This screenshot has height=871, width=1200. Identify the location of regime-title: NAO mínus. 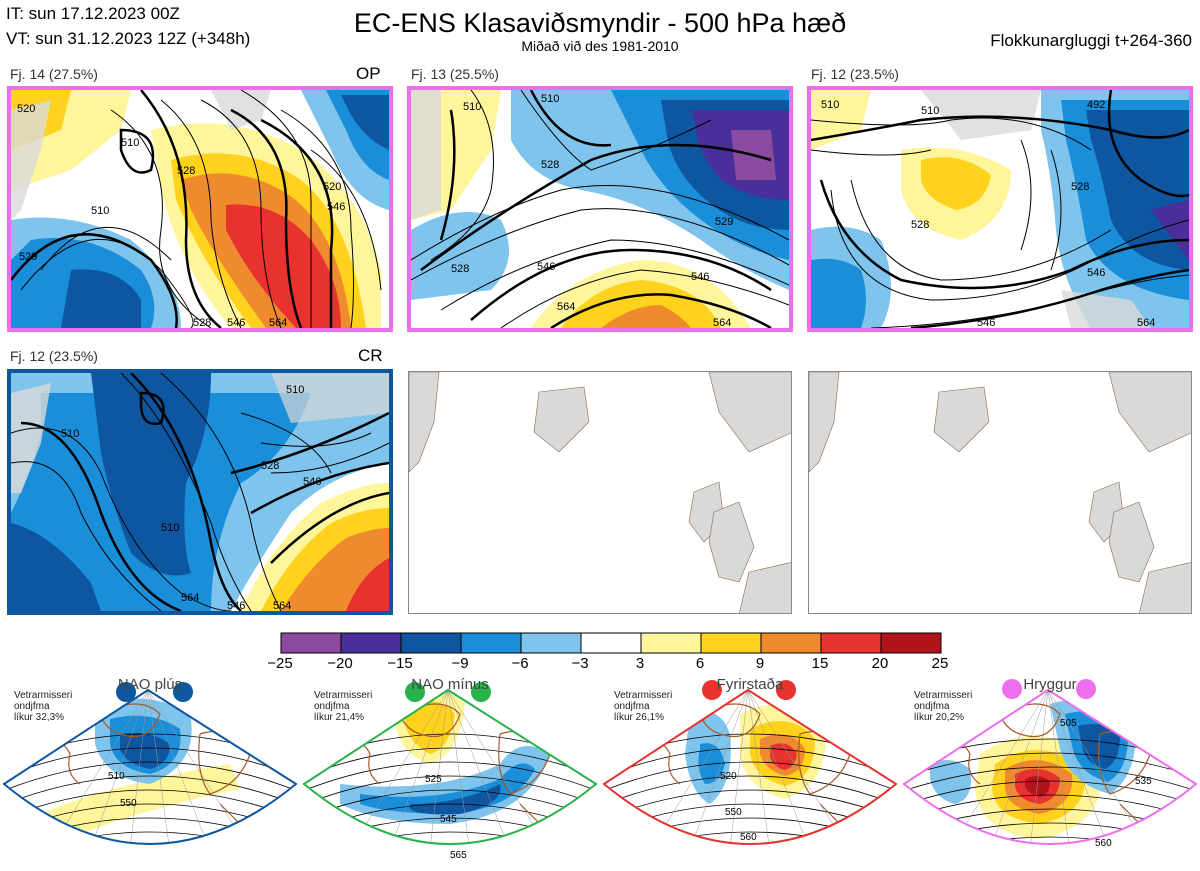
(450, 684).